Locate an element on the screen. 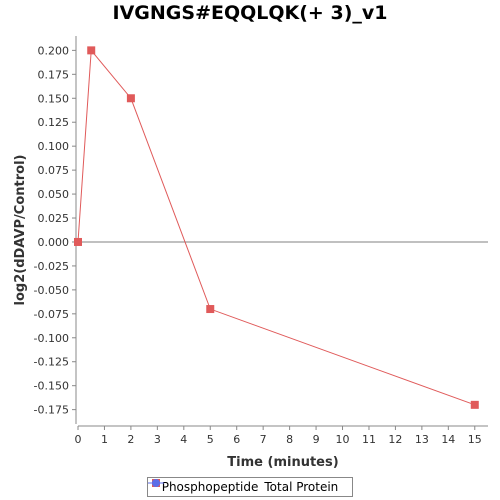 The height and width of the screenshot is (500, 500). x-tick-label: 10 is located at coordinates (343, 439).